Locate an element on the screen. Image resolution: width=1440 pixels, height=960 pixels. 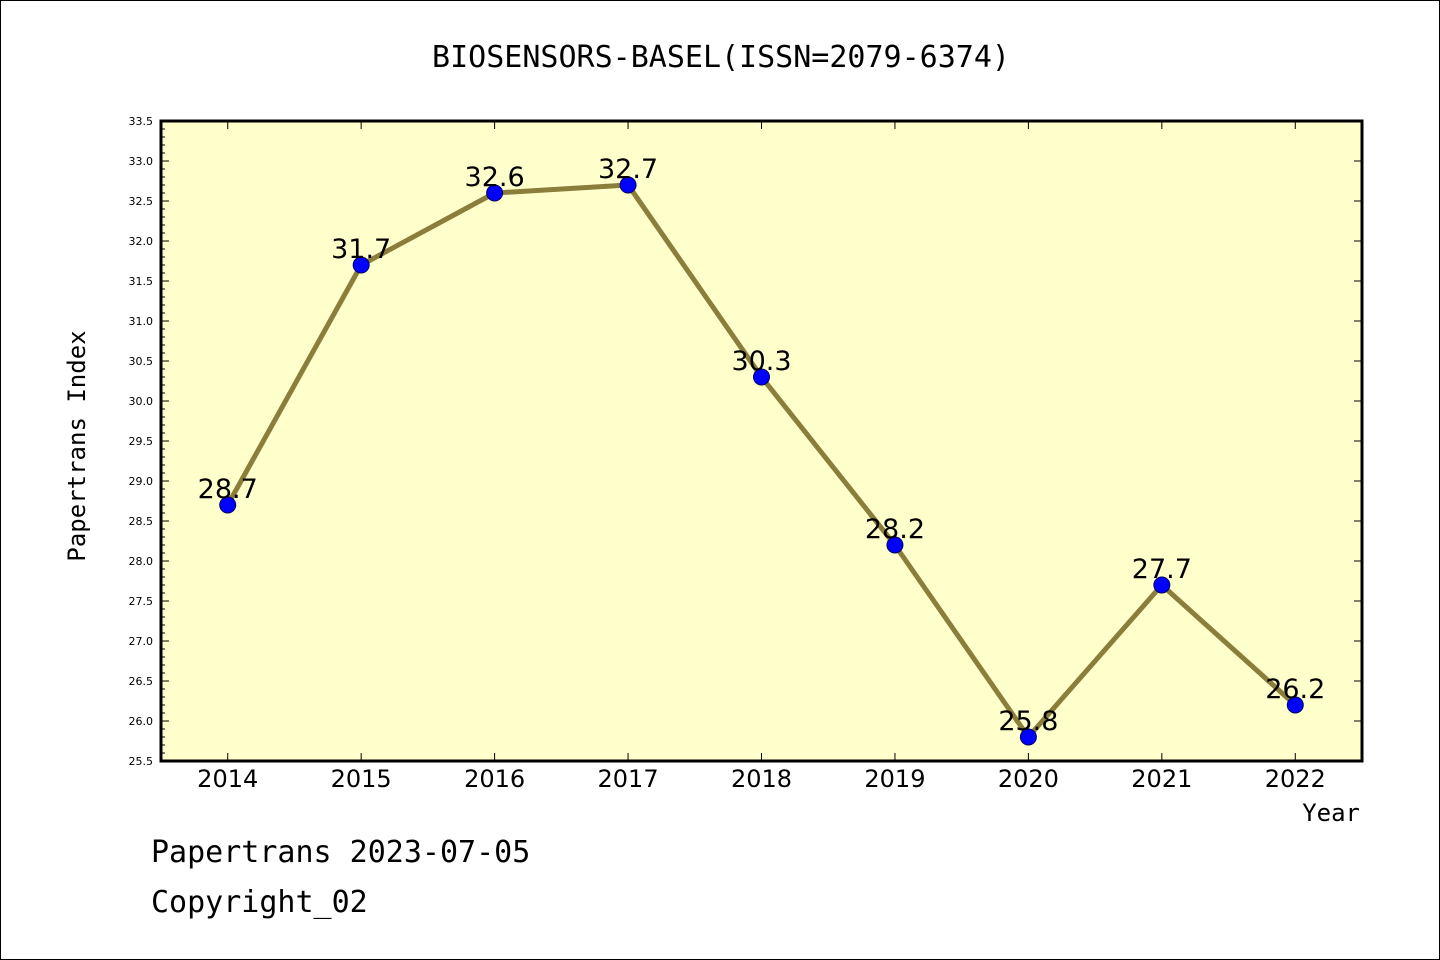
data-label: 32.6 is located at coordinates (495, 177).